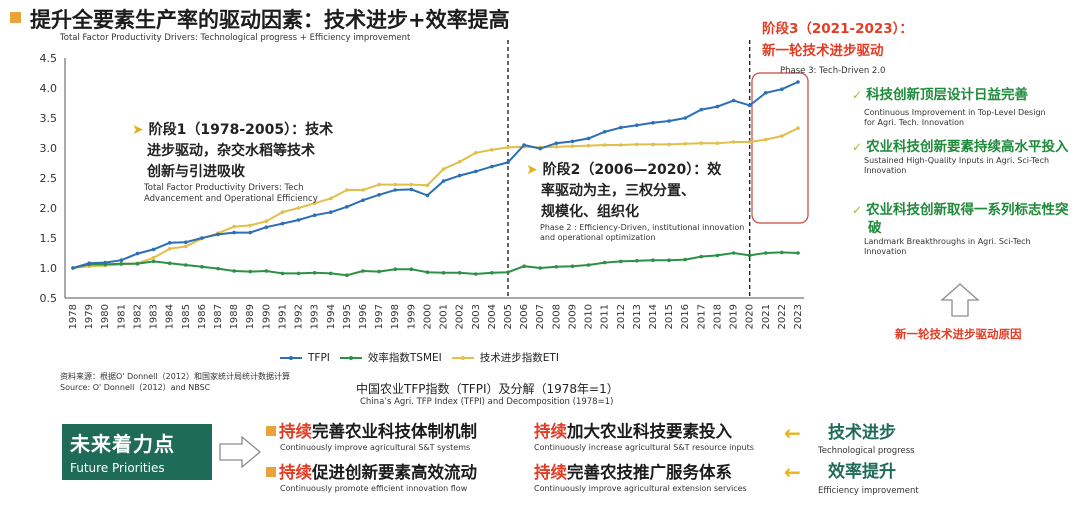 The height and width of the screenshot is (510, 1080). I want to click on x-tick-label: 2011, so click(605, 316).